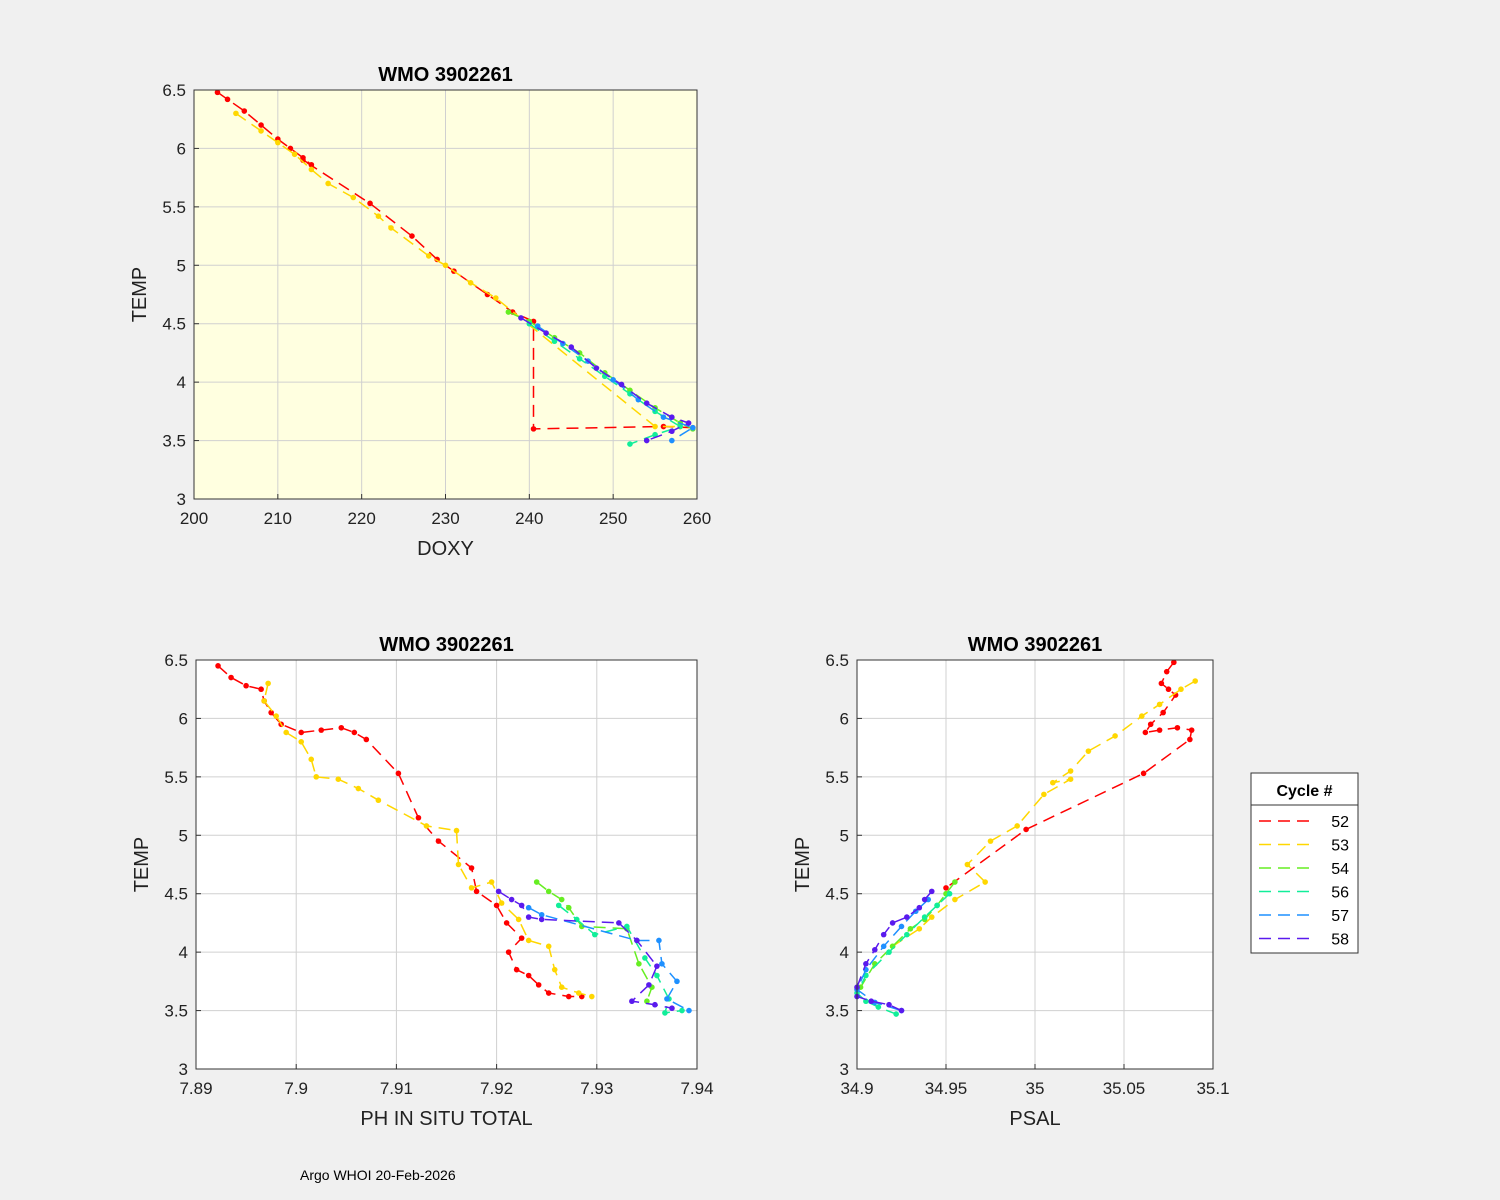 Image resolution: width=1500 pixels, height=1200 pixels. Describe the element at coordinates (1304, 791) in the screenshot. I see `legend-title: Cycle #` at that location.